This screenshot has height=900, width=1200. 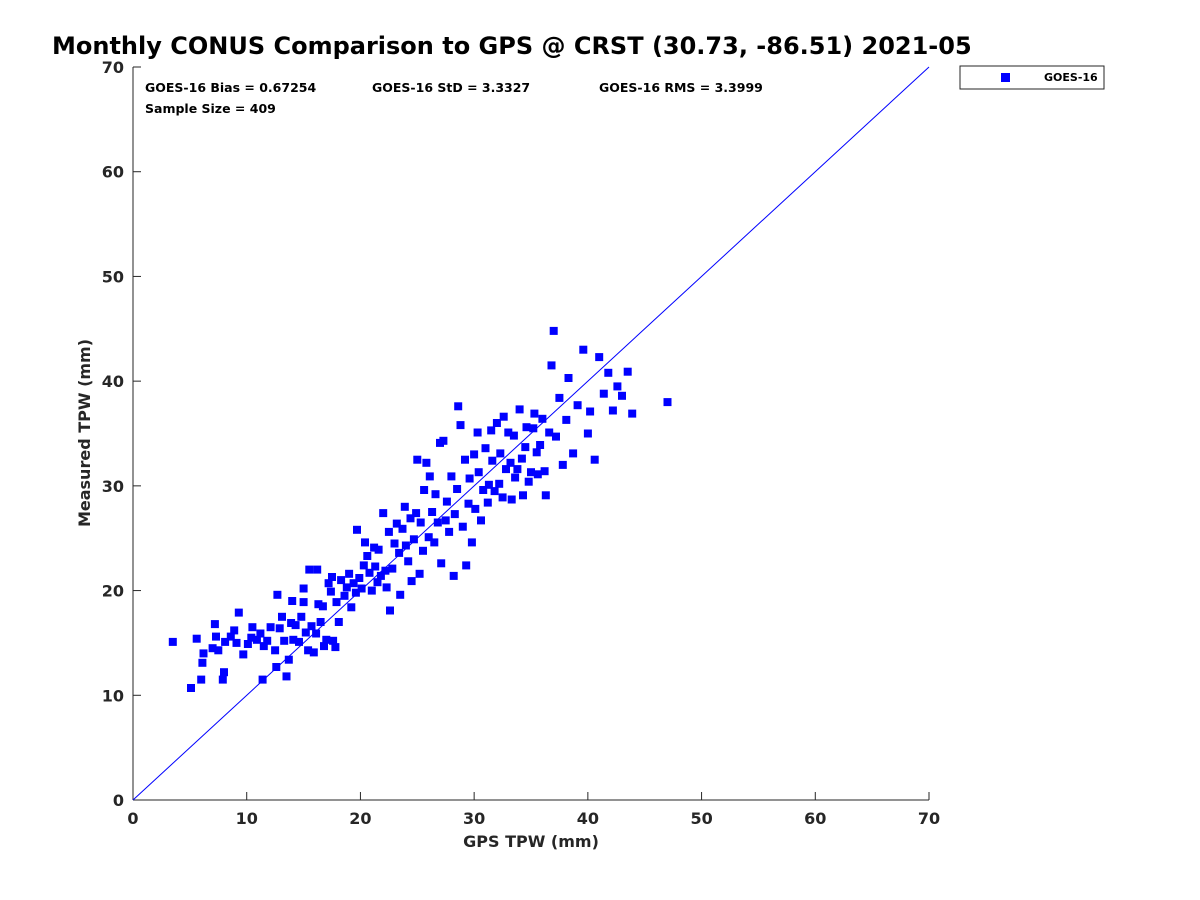 What do you see at coordinates (1071, 77) in the screenshot?
I see `legend-label-goes16: GOES-16` at bounding box center [1071, 77].